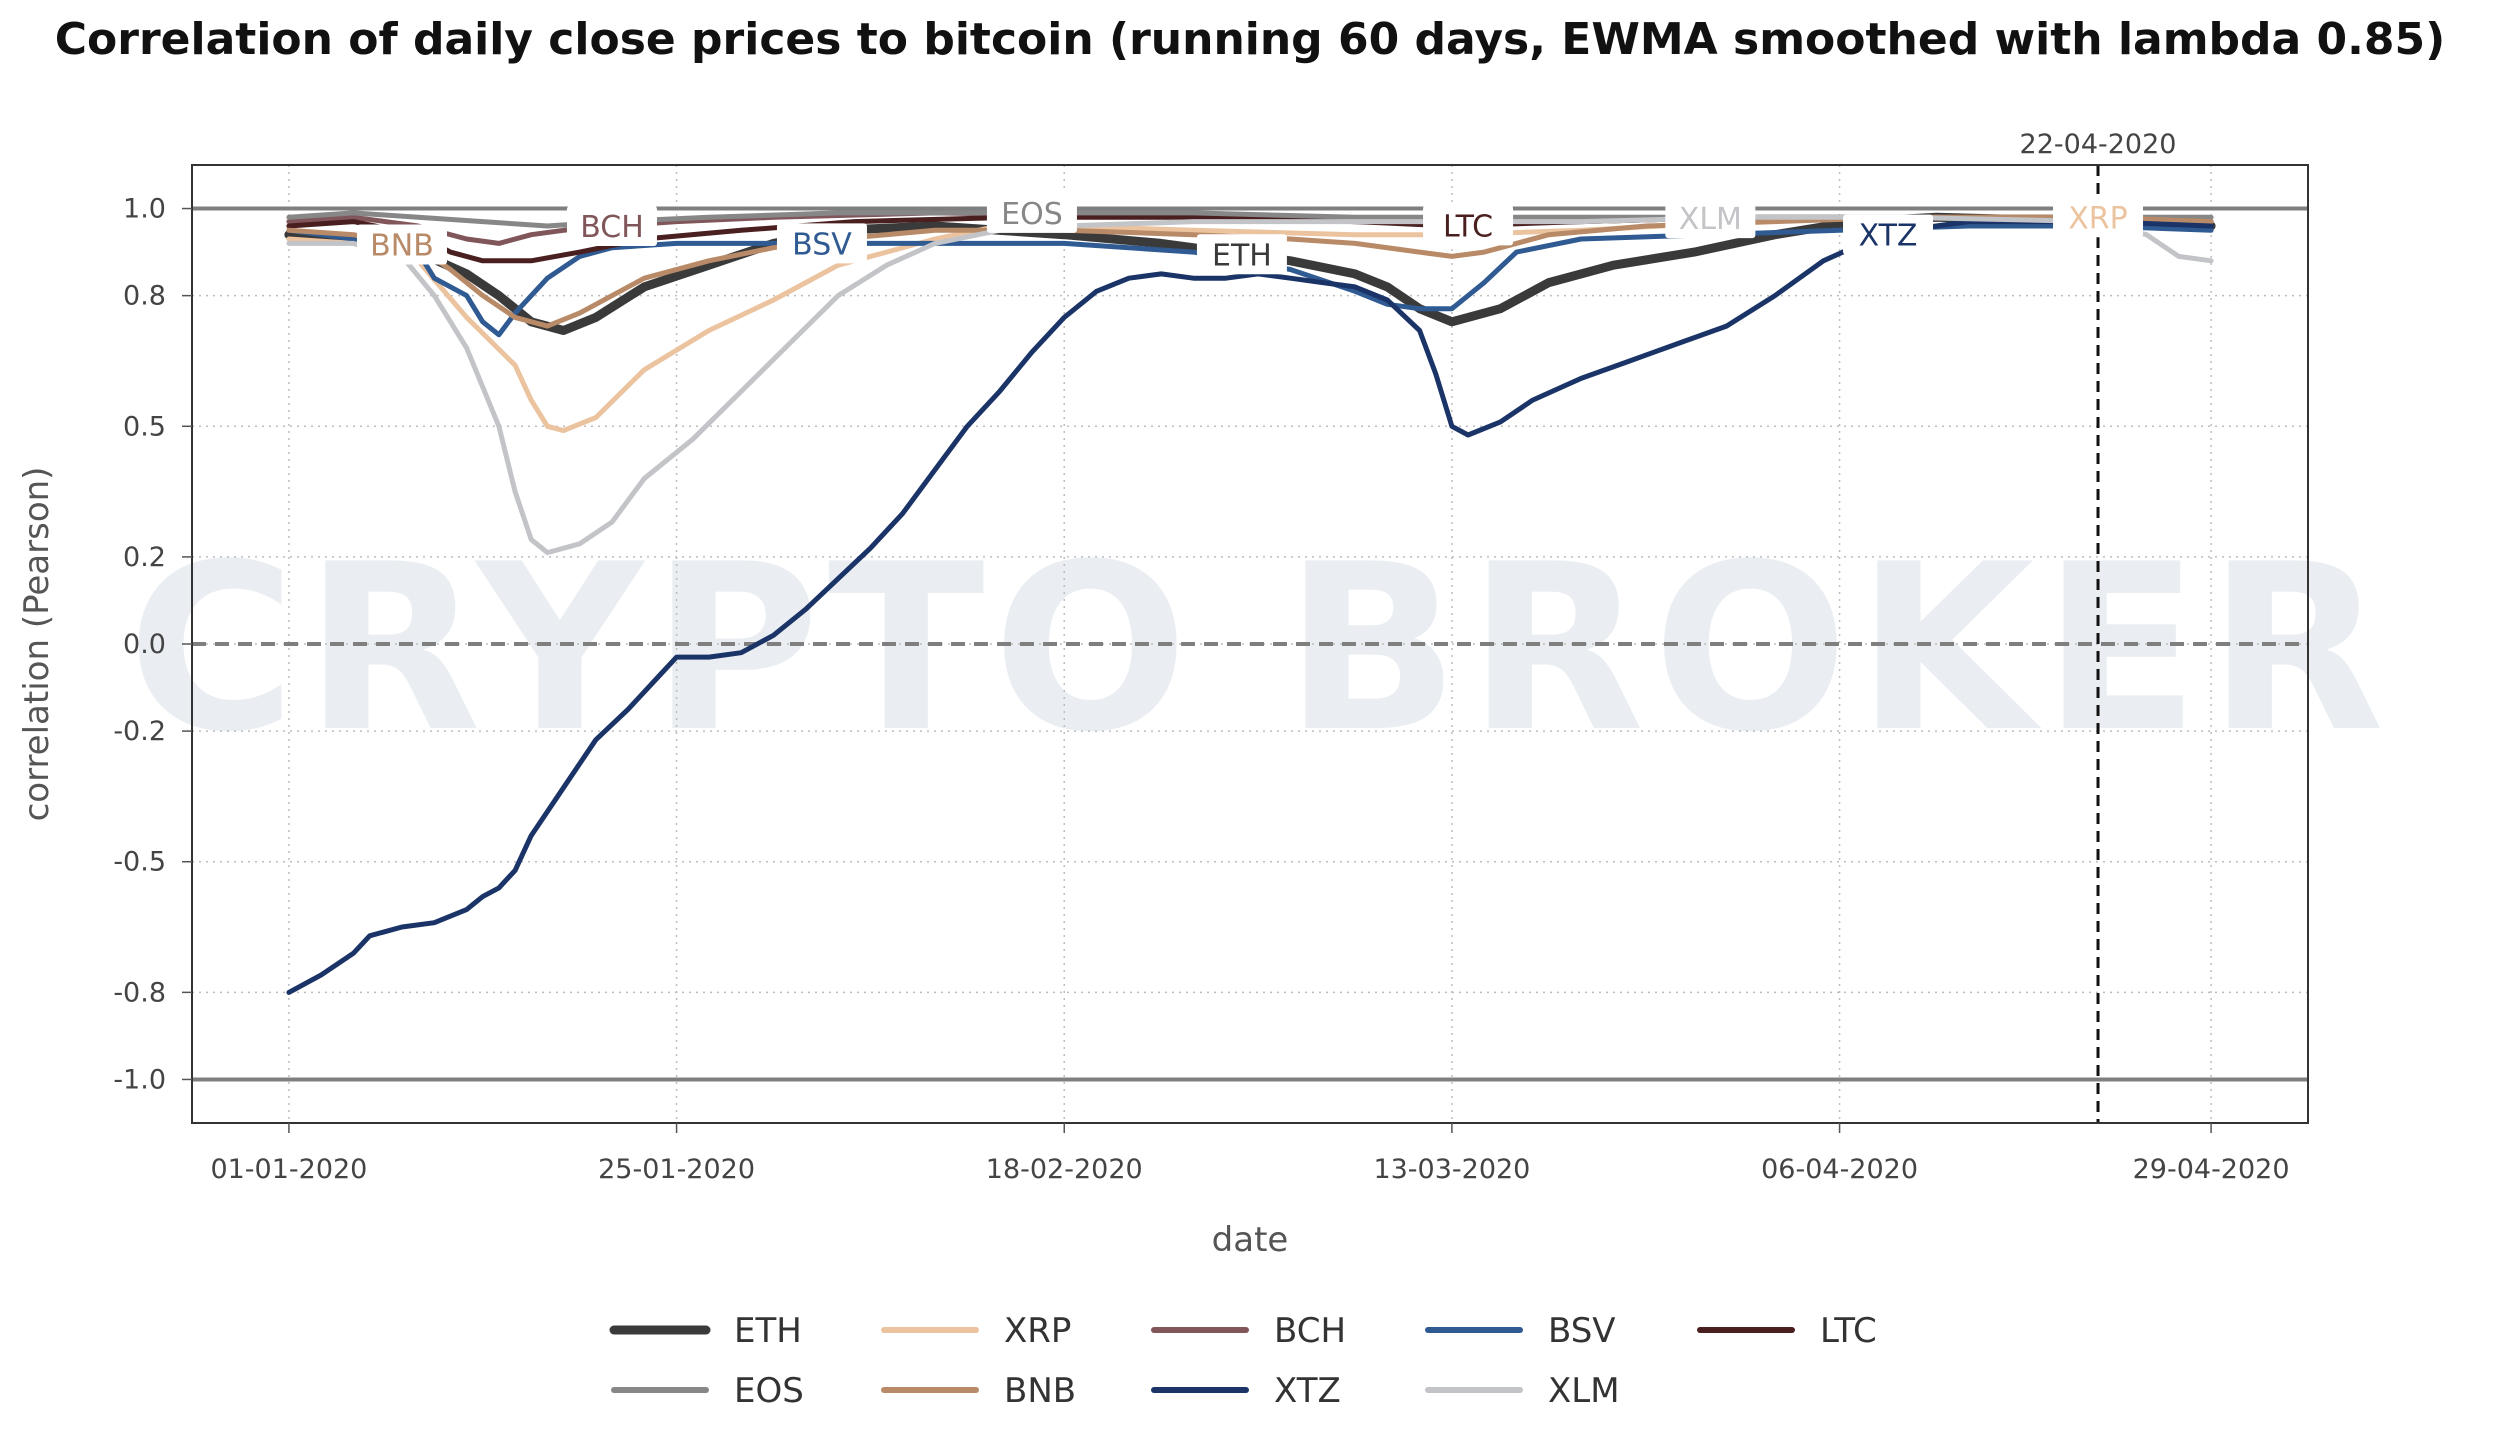 The width and height of the screenshot is (2500, 1444). I want to click on legend-label-xlm: XLM, so click(1584, 1391).